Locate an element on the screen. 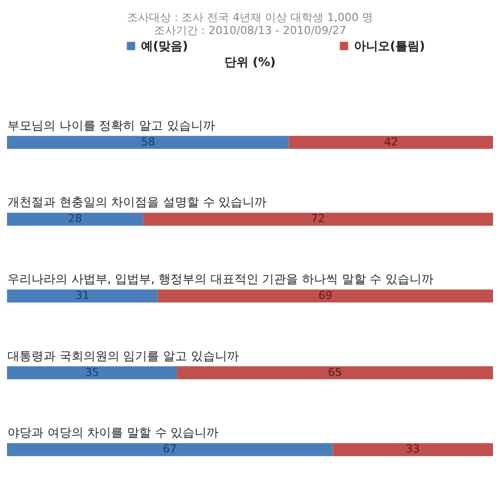 This screenshot has width=500, height=500. y-tick-label: 부모님의 나이를 정확히 알고 있습니까 is located at coordinates (111, 125).